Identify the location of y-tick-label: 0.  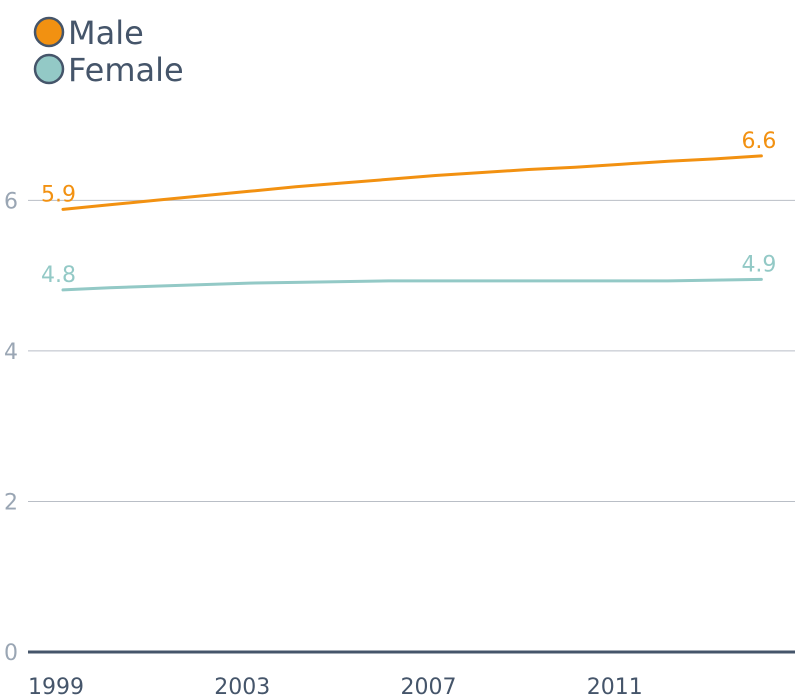
(11, 653).